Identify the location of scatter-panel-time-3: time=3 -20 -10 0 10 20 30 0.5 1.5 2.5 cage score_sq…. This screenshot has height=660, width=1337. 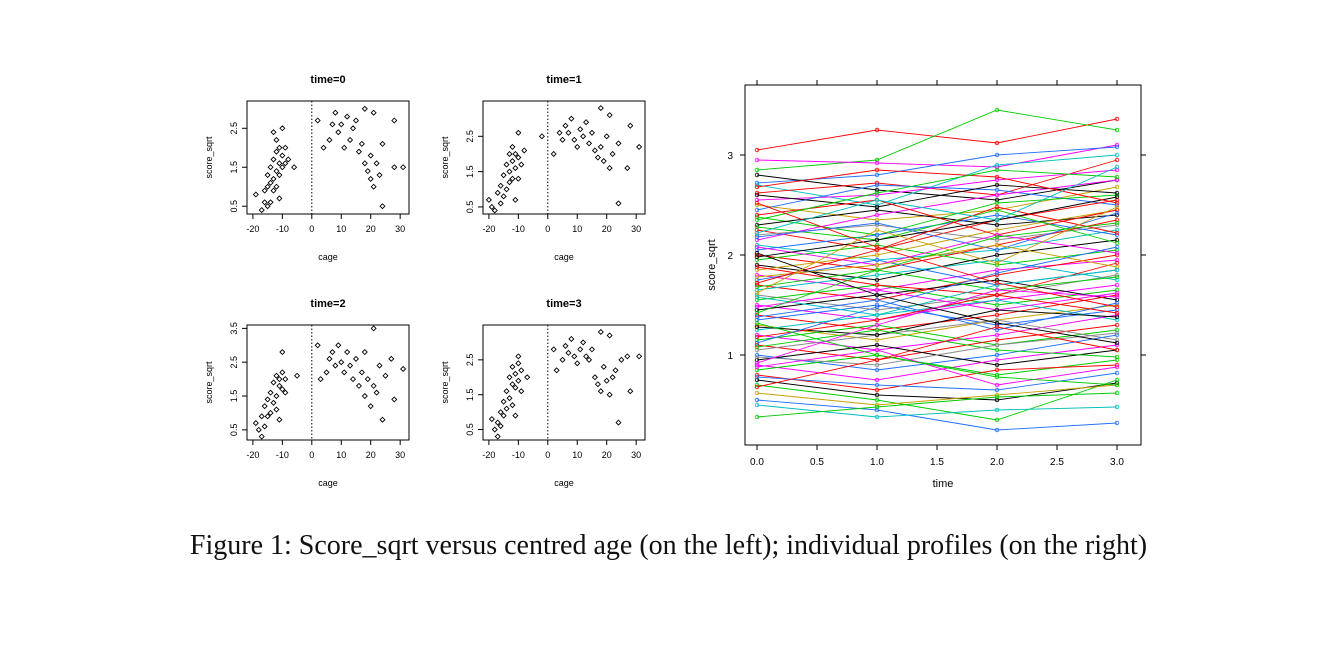
(543, 393).